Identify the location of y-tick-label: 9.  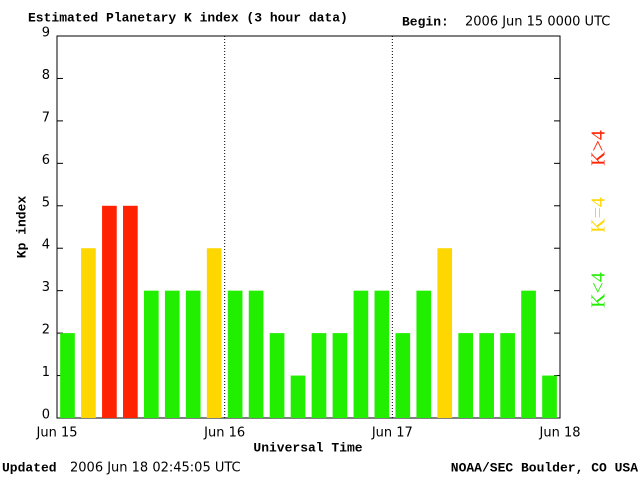
(46, 33).